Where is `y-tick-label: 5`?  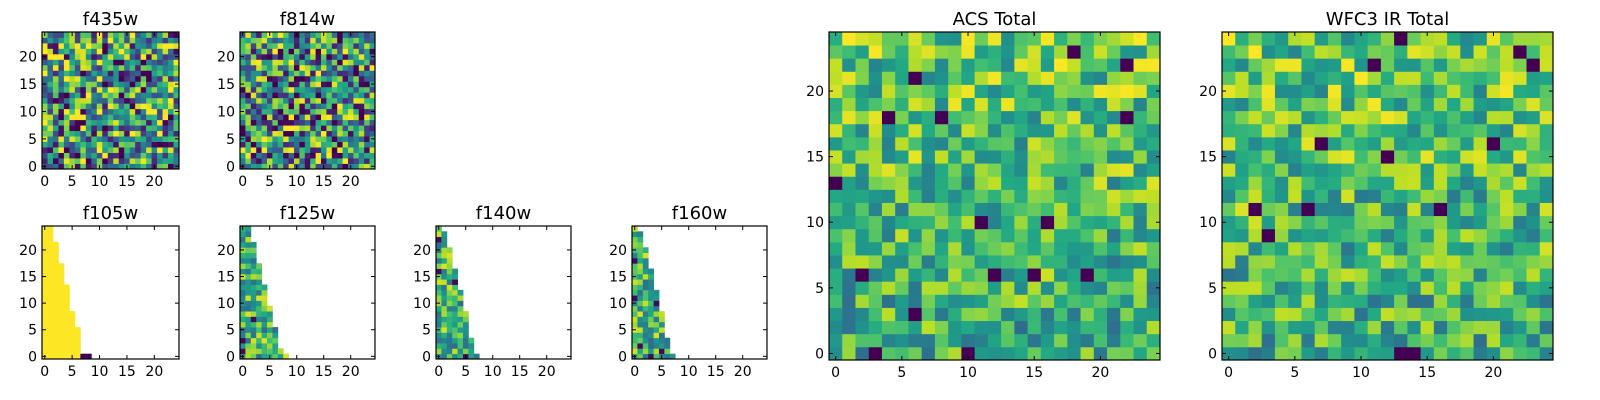 y-tick-label: 5 is located at coordinates (622, 331).